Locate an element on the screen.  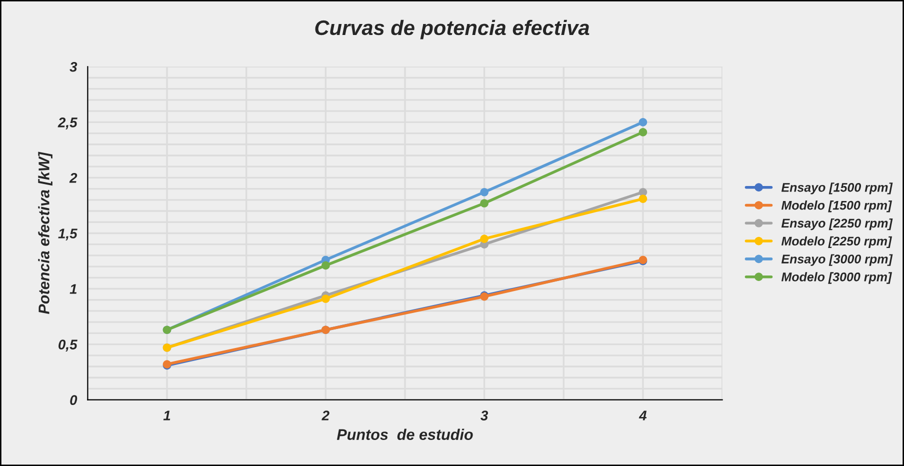
x-tick-label: 3 is located at coordinates (484, 415).